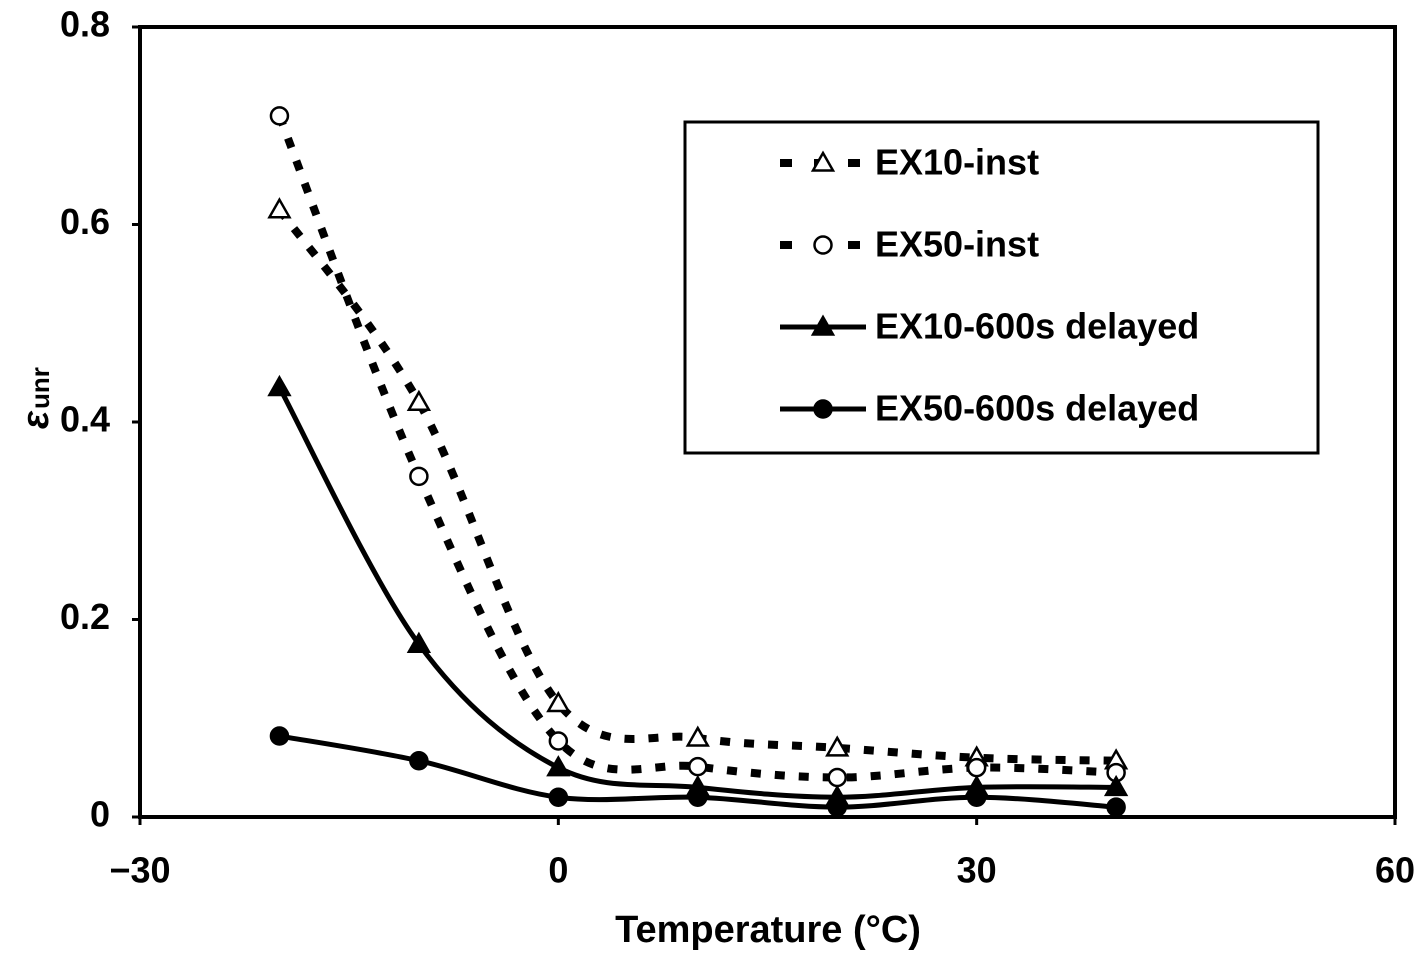  I want to click on y-label-subscript: unr, so click(40, 388).